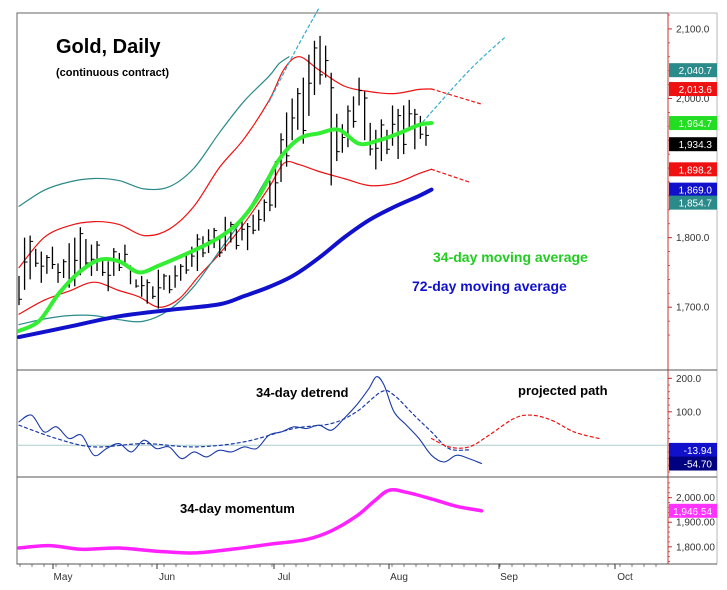 This screenshot has width=727, height=590. I want to click on y-tick-label: 1,800.00, so click(695, 547).